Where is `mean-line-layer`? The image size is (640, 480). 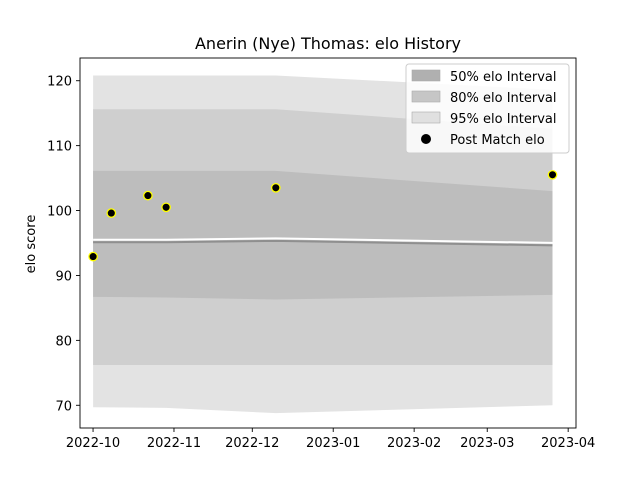 mean-line-layer is located at coordinates (323, 242).